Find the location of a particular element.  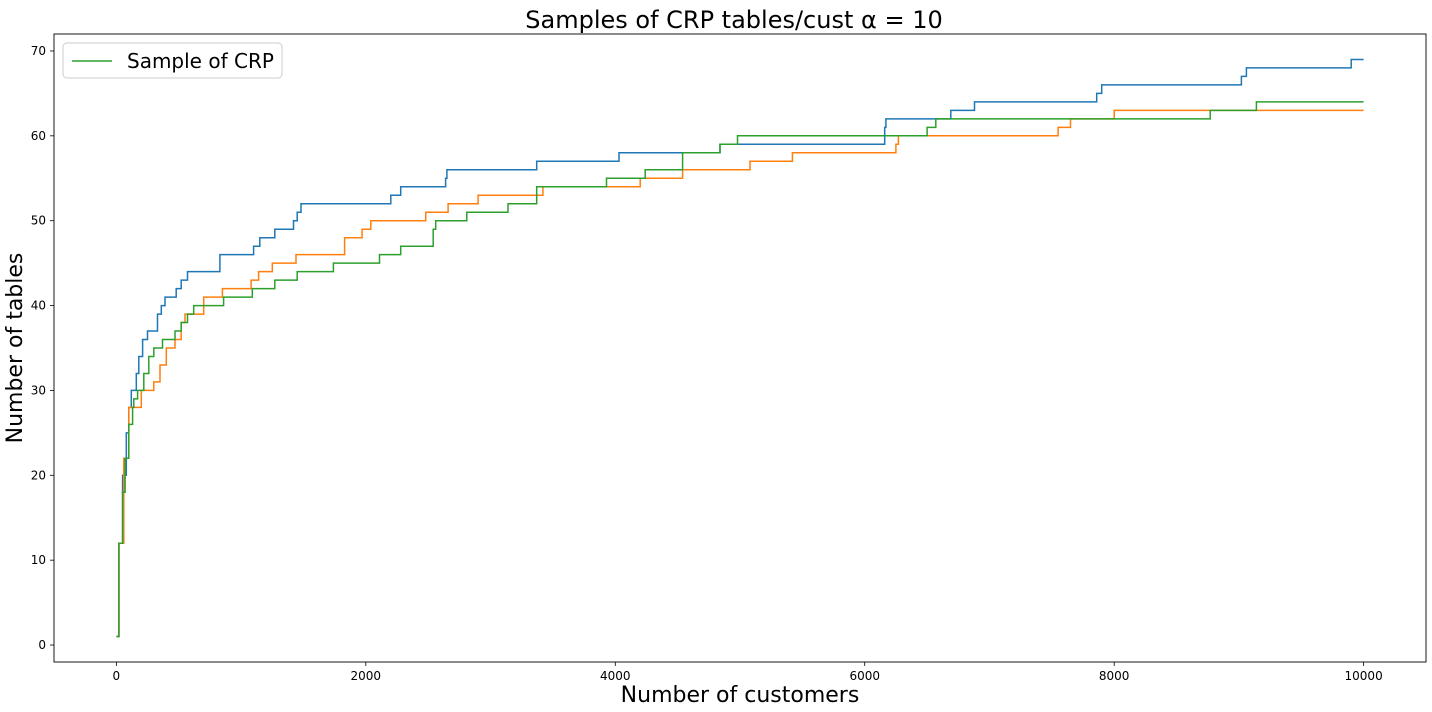

chart-title: Samples of CRP tables/cust α = 10 is located at coordinates (733, 20).